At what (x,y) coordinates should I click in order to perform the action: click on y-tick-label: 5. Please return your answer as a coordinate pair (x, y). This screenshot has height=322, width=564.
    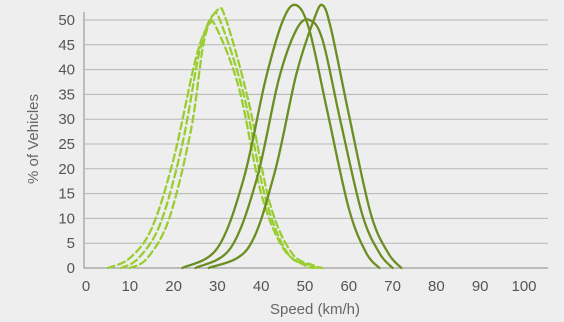
    Looking at the image, I should click on (71, 243).